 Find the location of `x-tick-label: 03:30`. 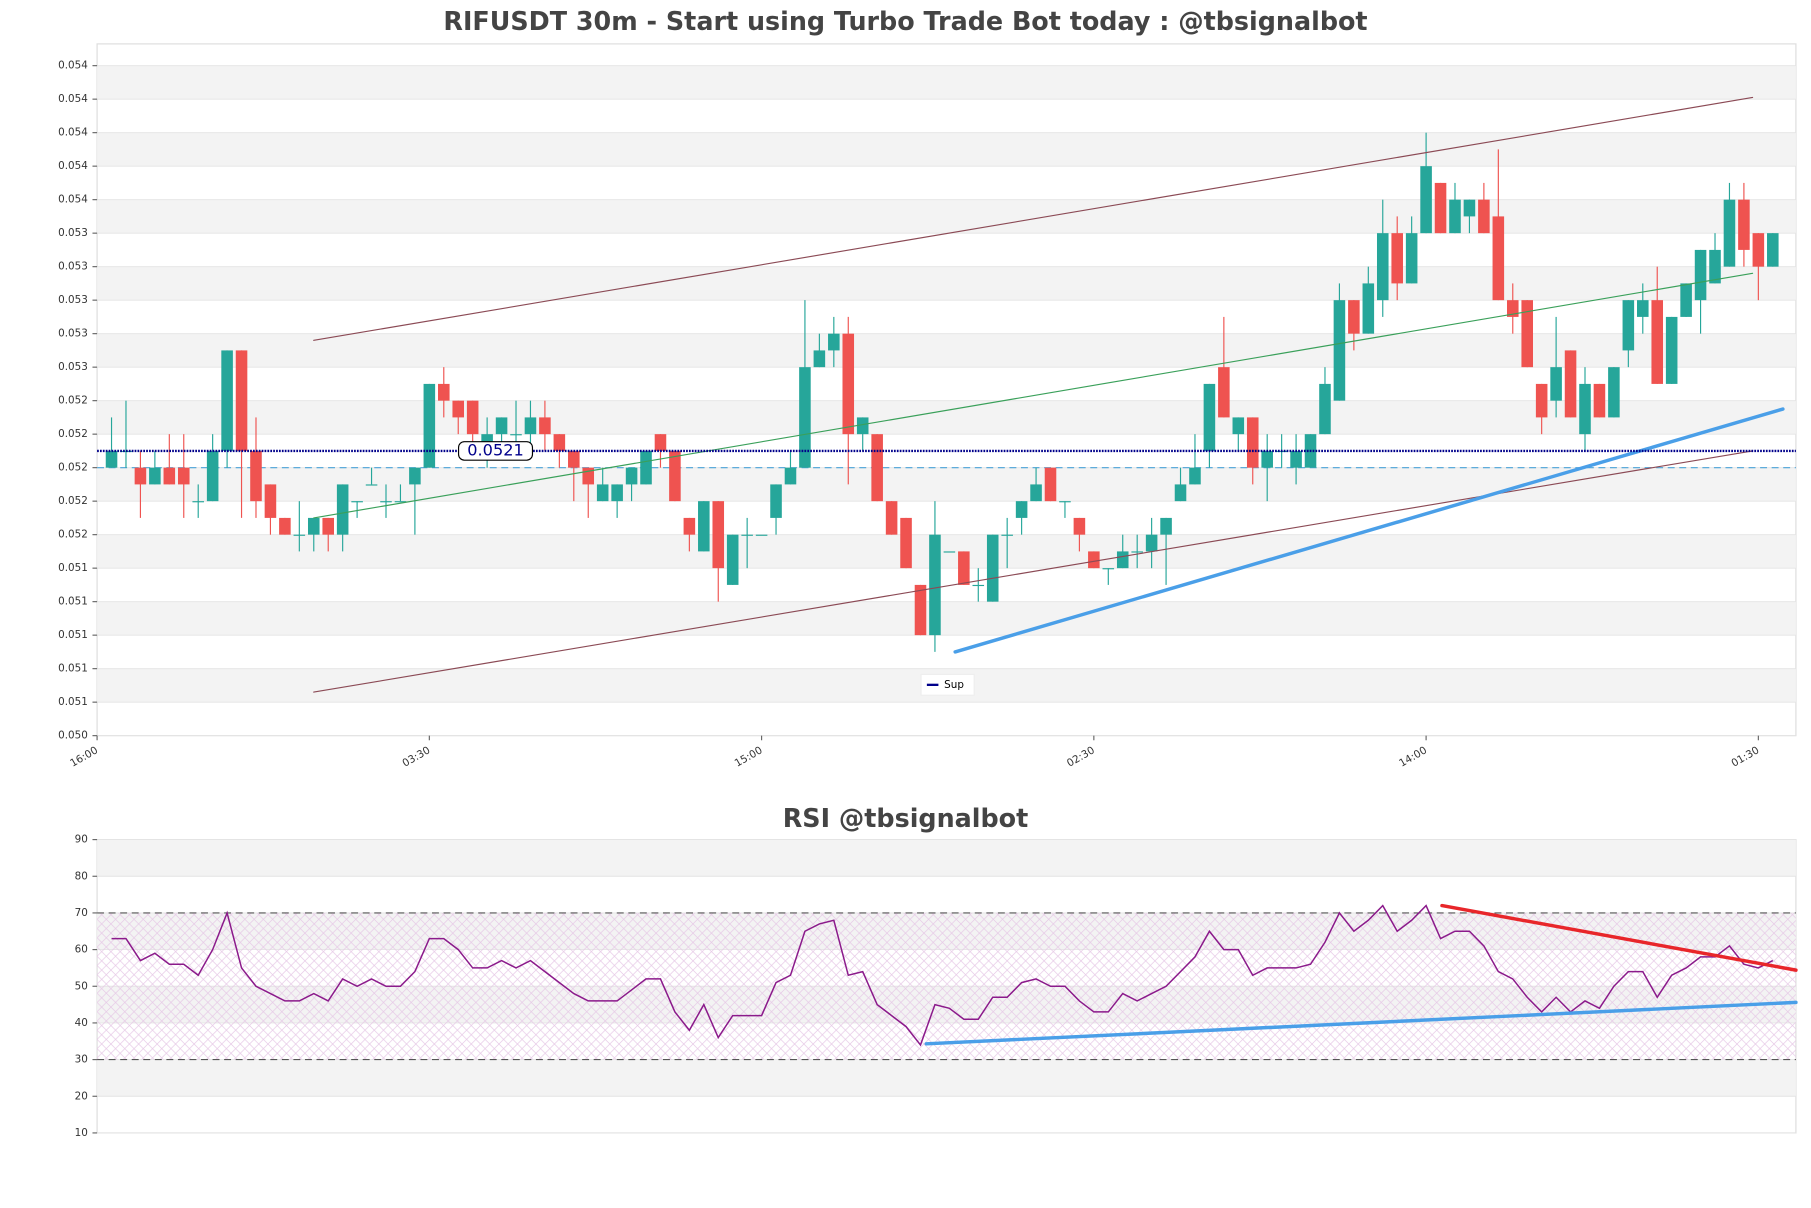

x-tick-label: 03:30 is located at coordinates (416, 756).